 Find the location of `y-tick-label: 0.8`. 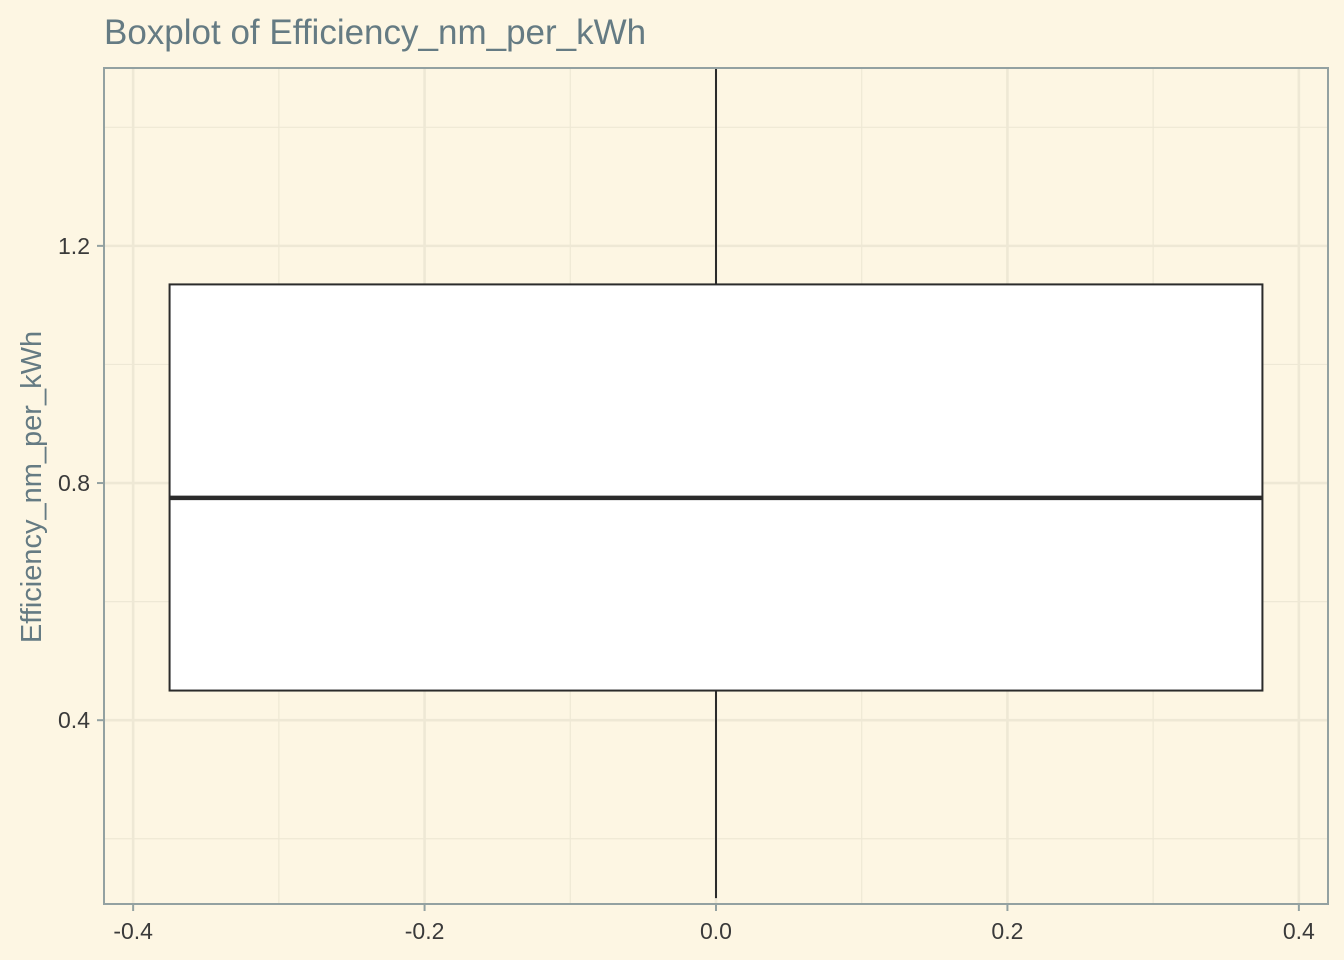

y-tick-label: 0.8 is located at coordinates (74, 483).